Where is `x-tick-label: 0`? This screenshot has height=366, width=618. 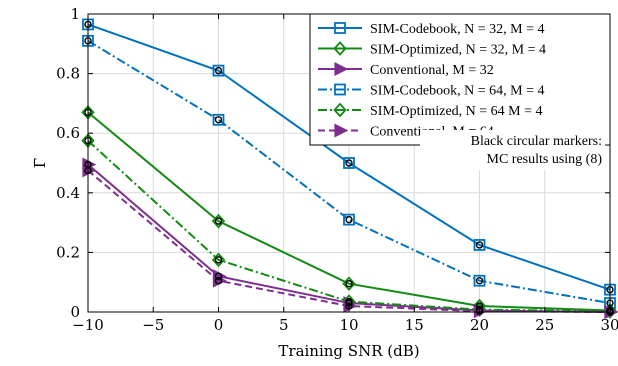 x-tick-label: 0 is located at coordinates (219, 325).